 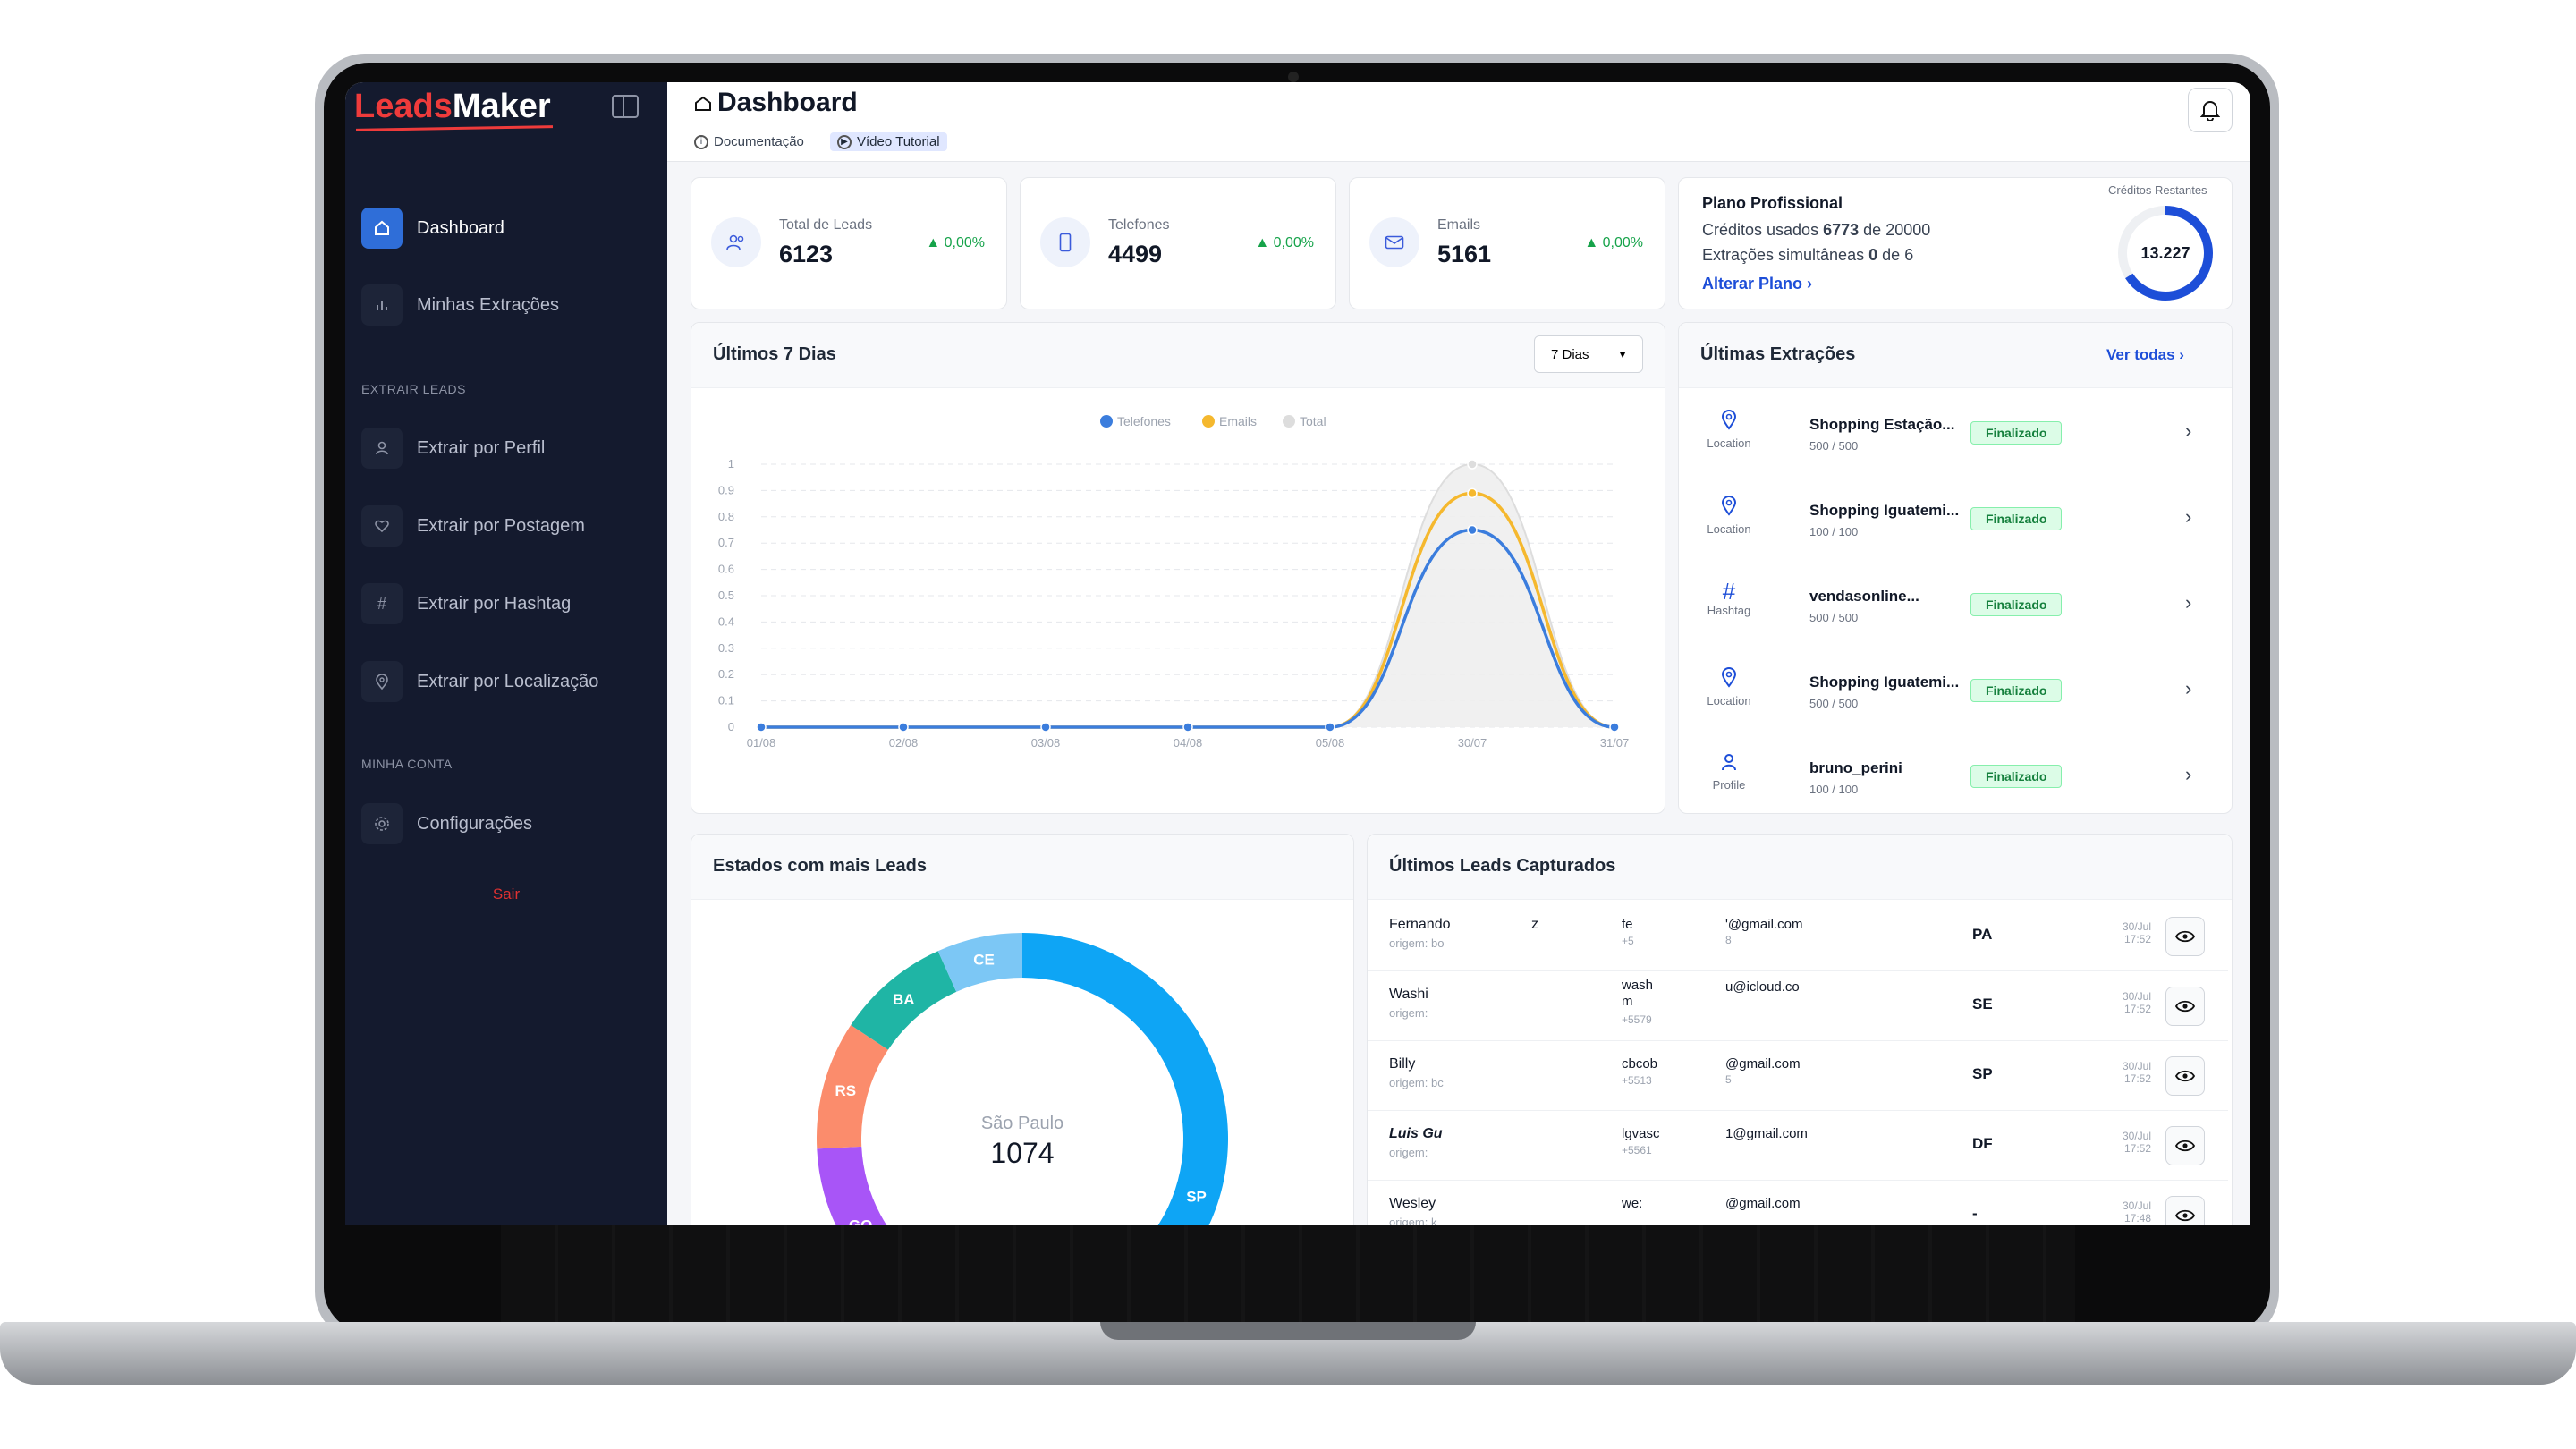 I want to click on donut-label: CE, so click(x=984, y=960).